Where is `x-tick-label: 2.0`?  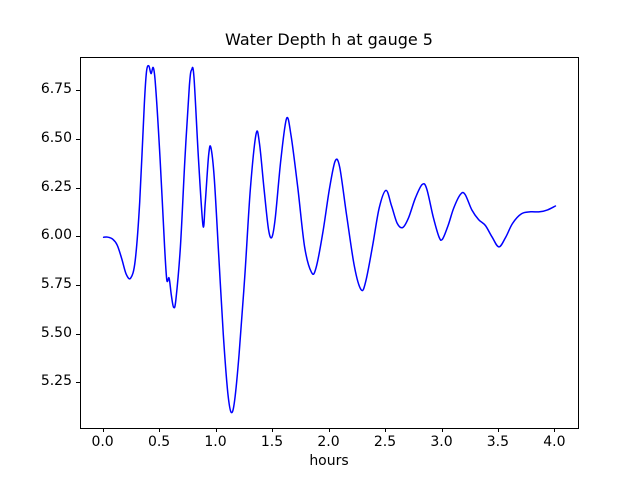
x-tick-label: 2.0 is located at coordinates (328, 442).